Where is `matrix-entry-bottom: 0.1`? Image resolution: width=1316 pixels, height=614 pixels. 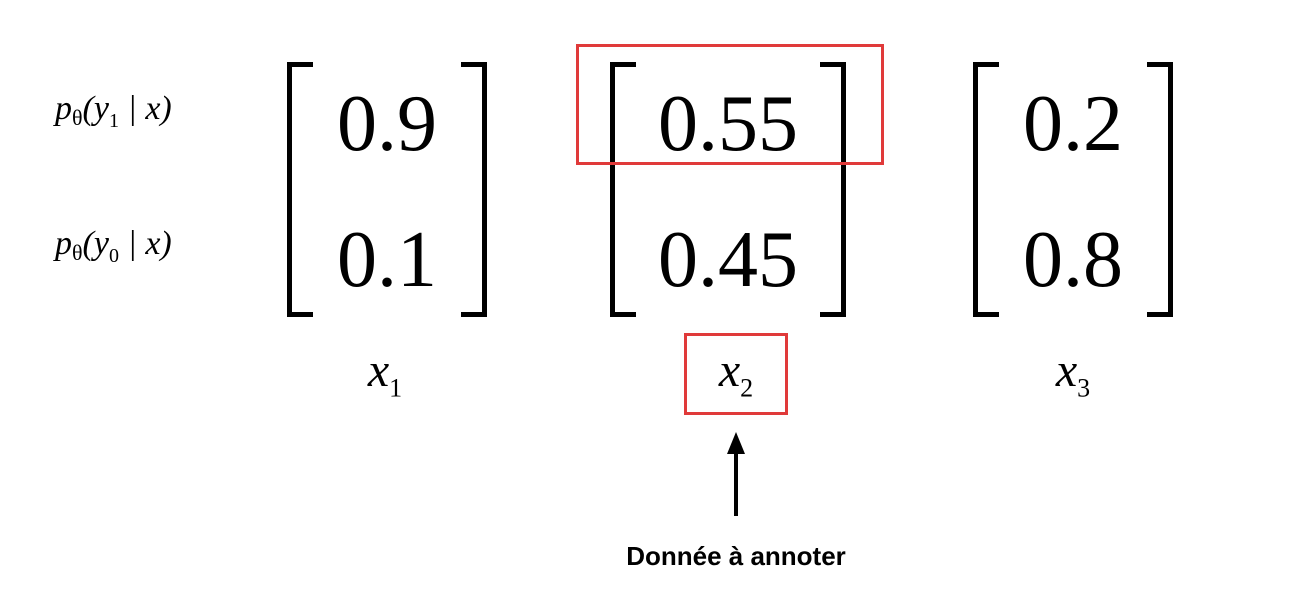 matrix-entry-bottom: 0.1 is located at coordinates (387, 260).